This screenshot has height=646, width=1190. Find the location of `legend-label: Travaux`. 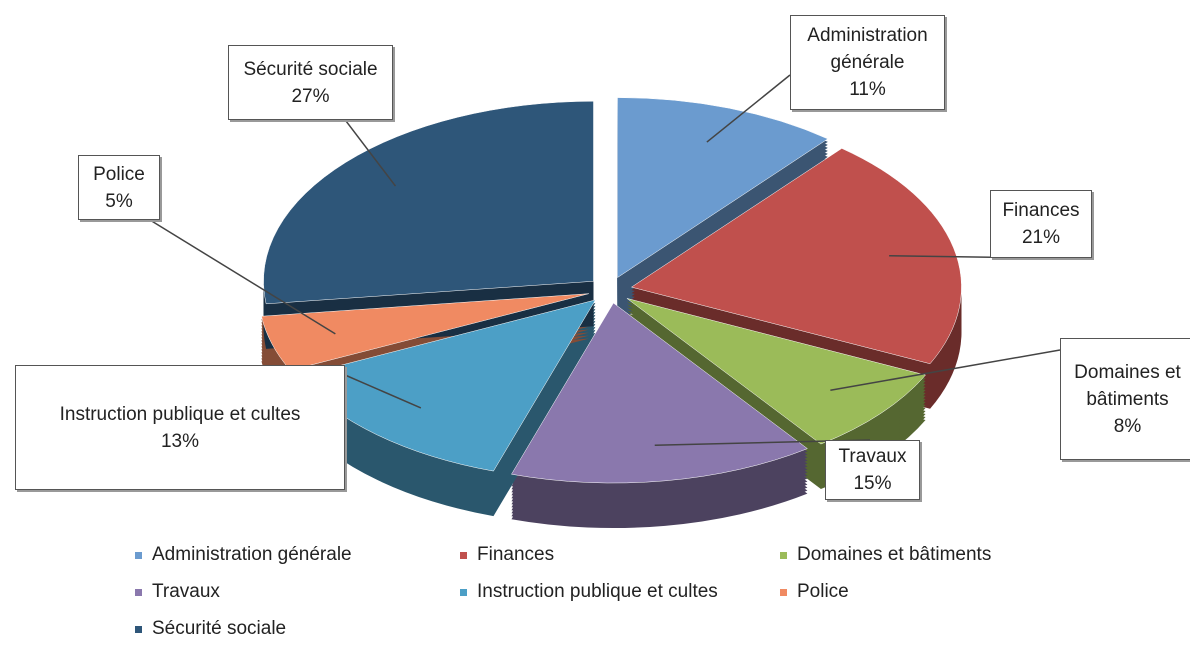

legend-label: Travaux is located at coordinates (186, 591).